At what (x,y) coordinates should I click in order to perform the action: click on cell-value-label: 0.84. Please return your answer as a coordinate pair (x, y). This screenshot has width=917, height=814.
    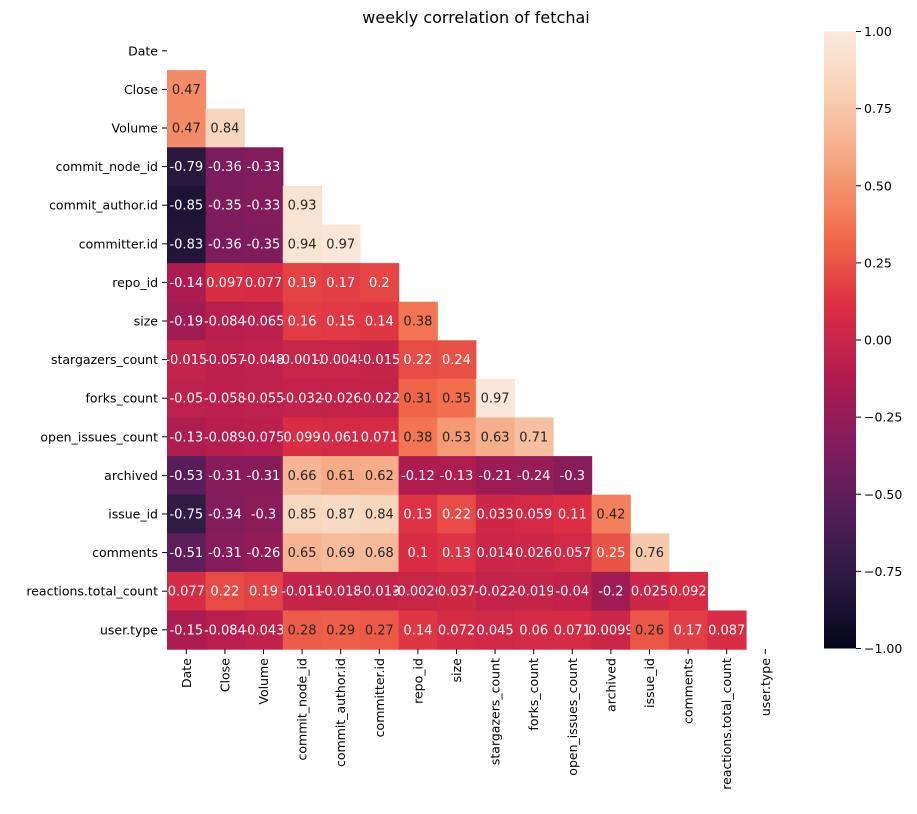
    Looking at the image, I should click on (224, 129).